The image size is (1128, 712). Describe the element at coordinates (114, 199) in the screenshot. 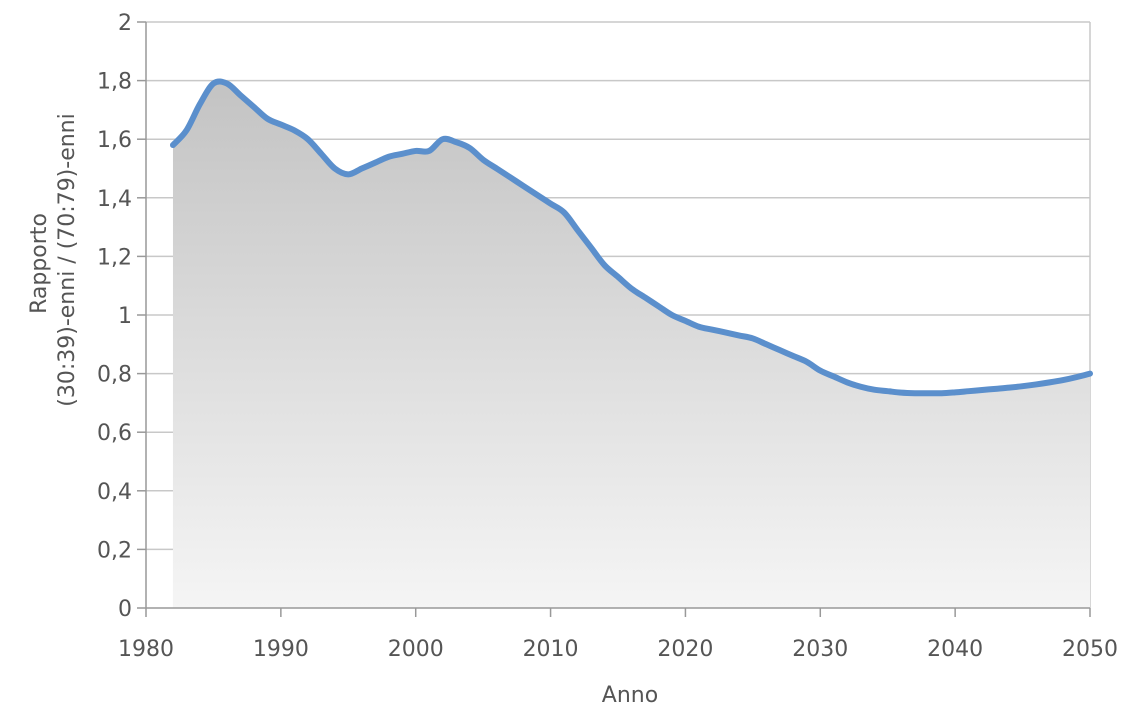

I see `y-tick-label: 1,4` at that location.